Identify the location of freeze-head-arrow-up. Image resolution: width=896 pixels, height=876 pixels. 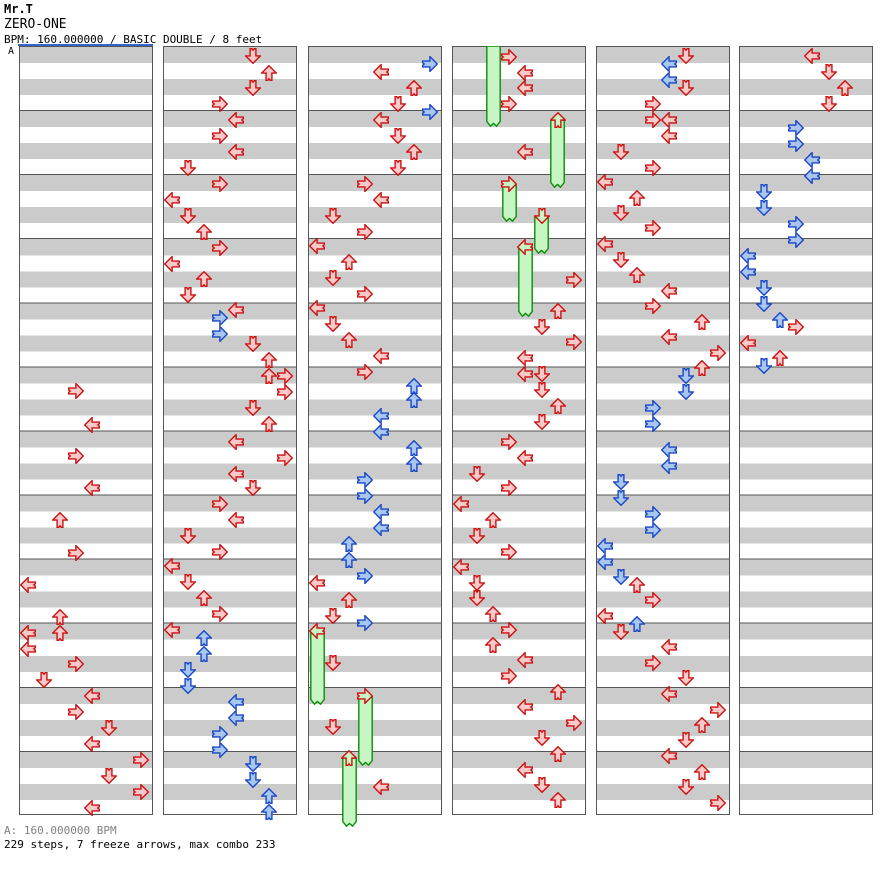
(557, 120).